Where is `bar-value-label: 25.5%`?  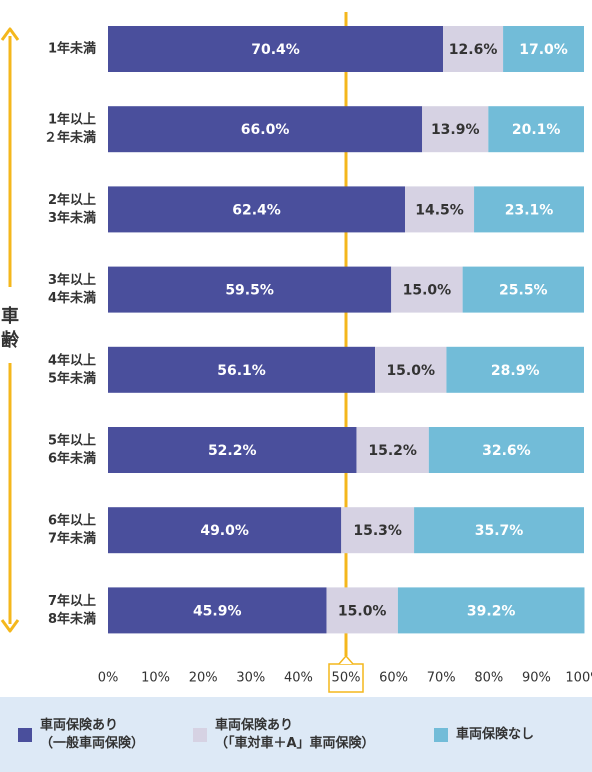 bar-value-label: 25.5% is located at coordinates (523, 291).